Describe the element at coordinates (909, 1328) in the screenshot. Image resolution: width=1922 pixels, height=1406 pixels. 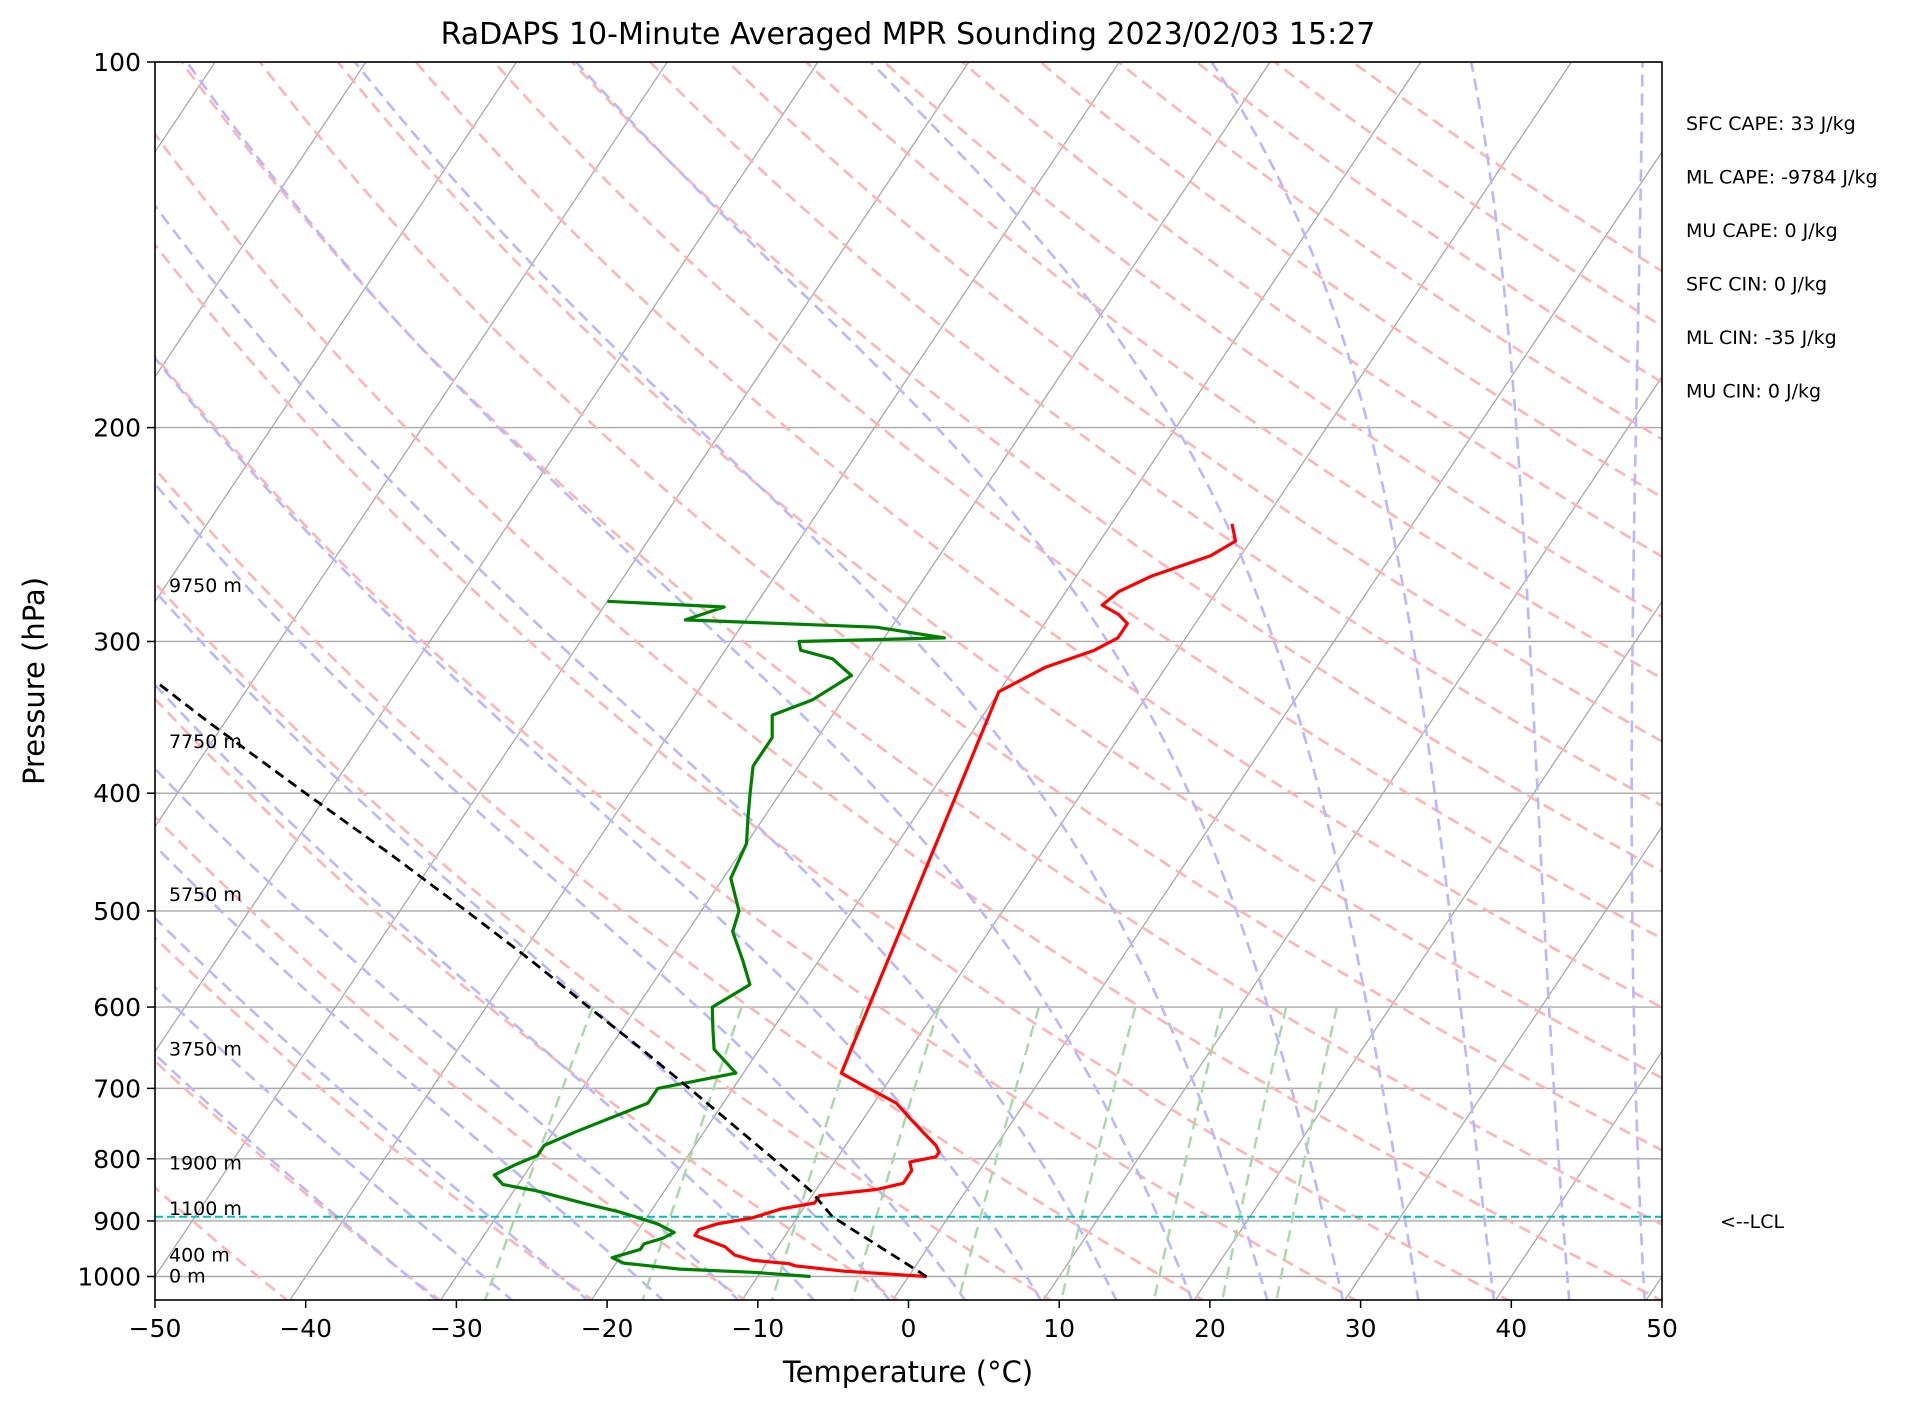
I see `x-tick-label: 0` at that location.